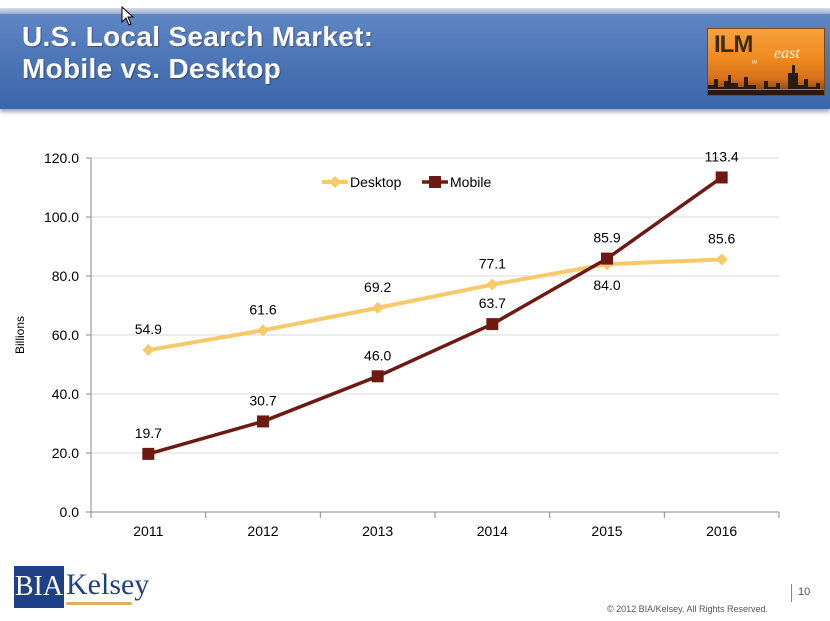 This screenshot has height=621, width=830. Describe the element at coordinates (99, 603) in the screenshot. I see `kelsey-swoosh` at that location.